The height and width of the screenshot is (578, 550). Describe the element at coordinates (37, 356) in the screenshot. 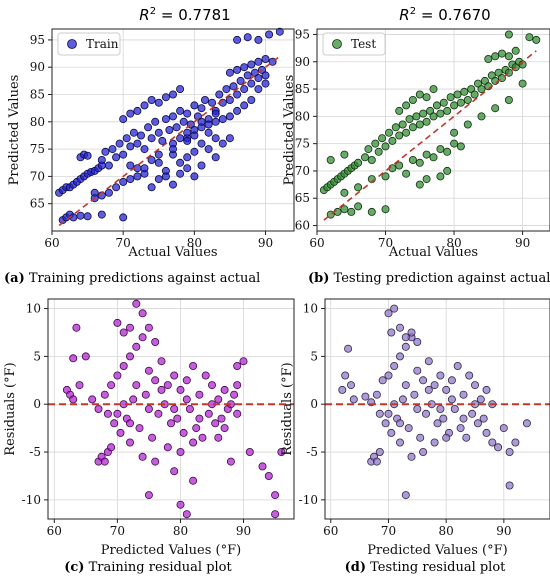

I see `y-tick-label: 5` at that location.